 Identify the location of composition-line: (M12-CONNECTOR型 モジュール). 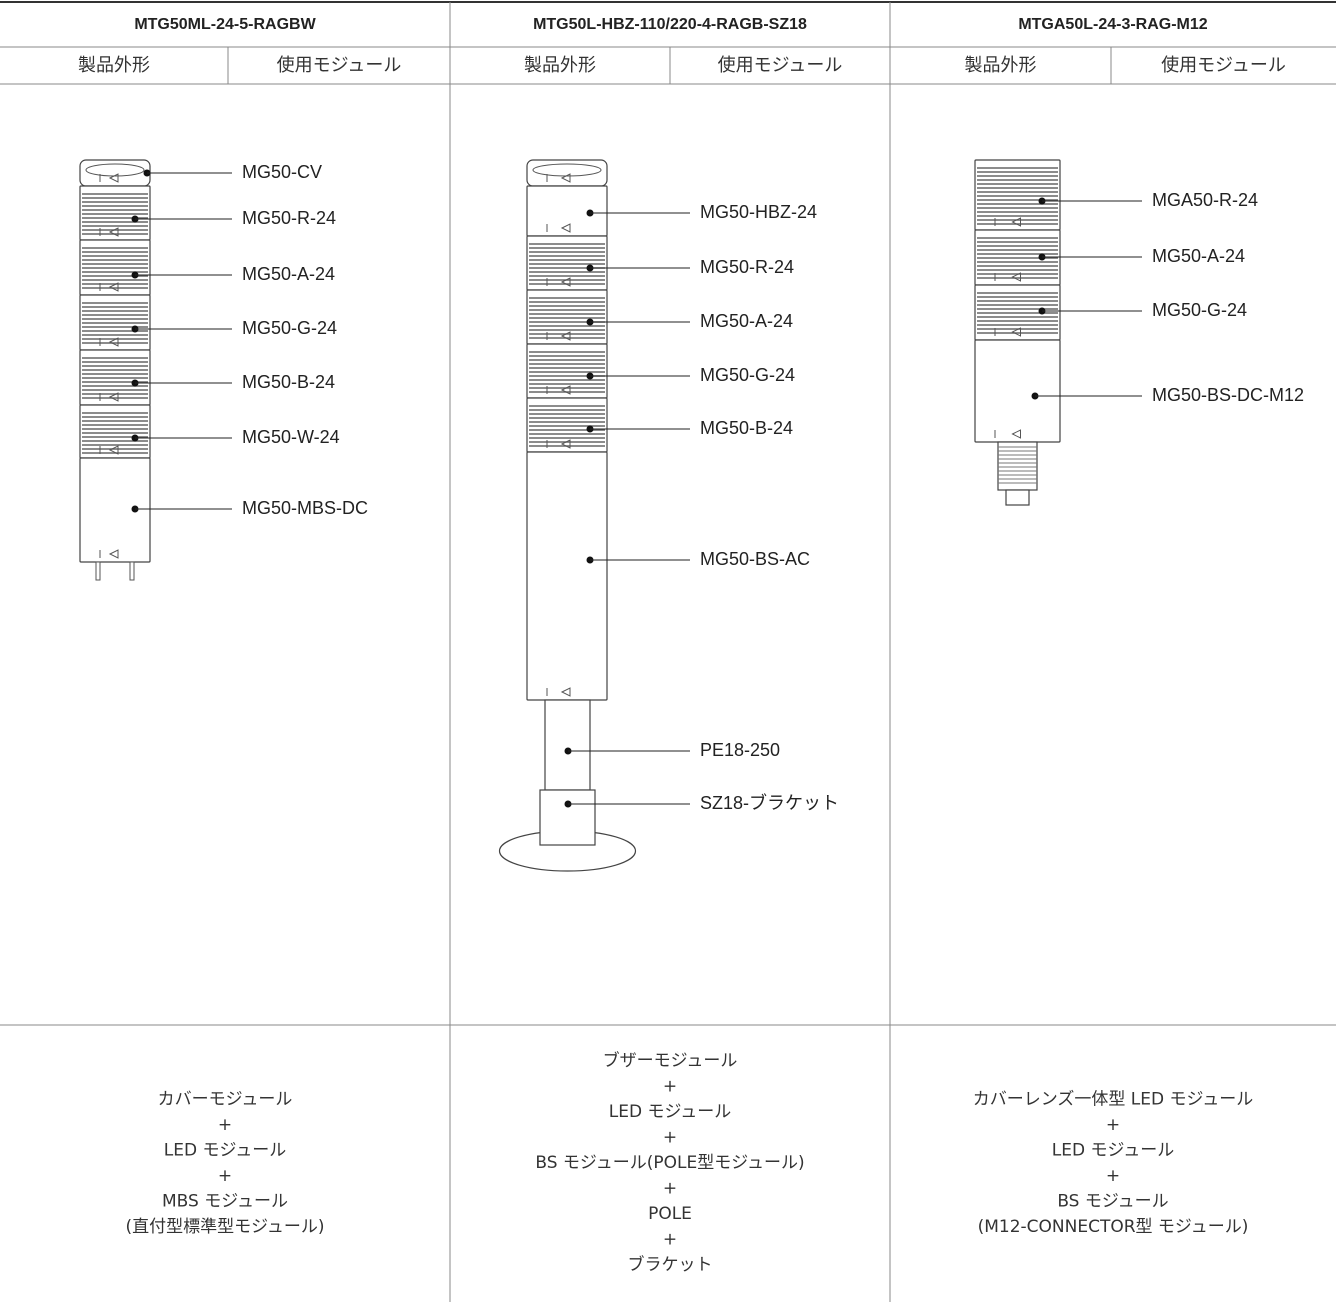
(1113, 1227).